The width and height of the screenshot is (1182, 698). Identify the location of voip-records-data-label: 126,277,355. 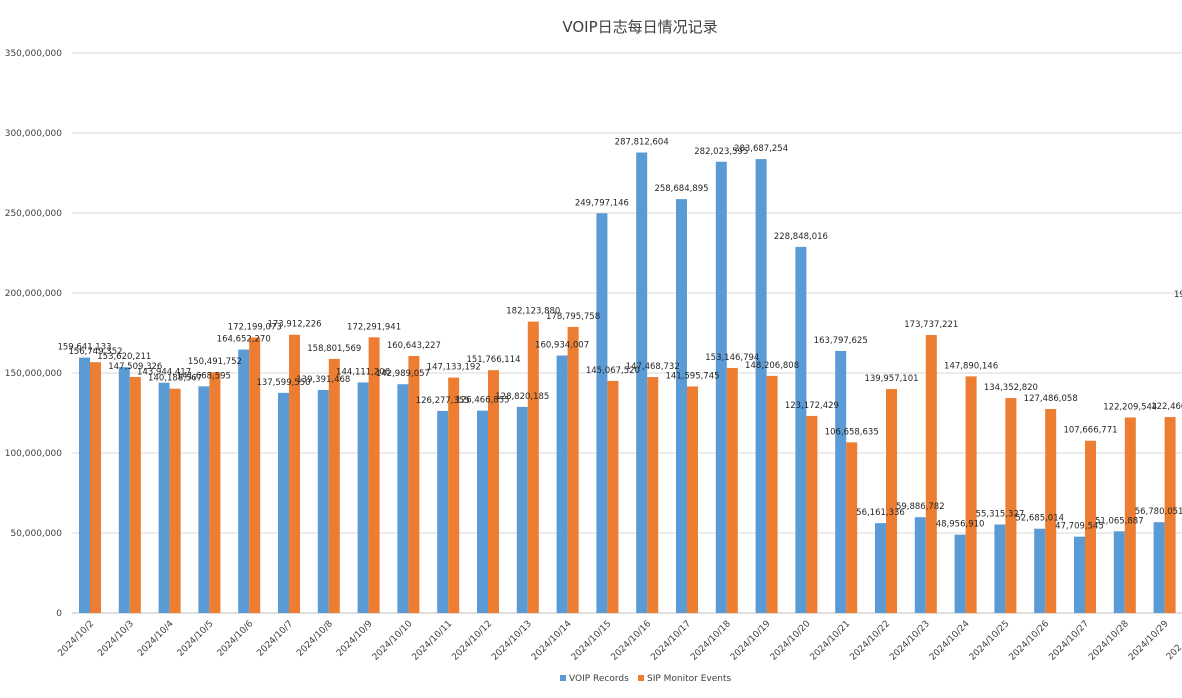
(443, 401).